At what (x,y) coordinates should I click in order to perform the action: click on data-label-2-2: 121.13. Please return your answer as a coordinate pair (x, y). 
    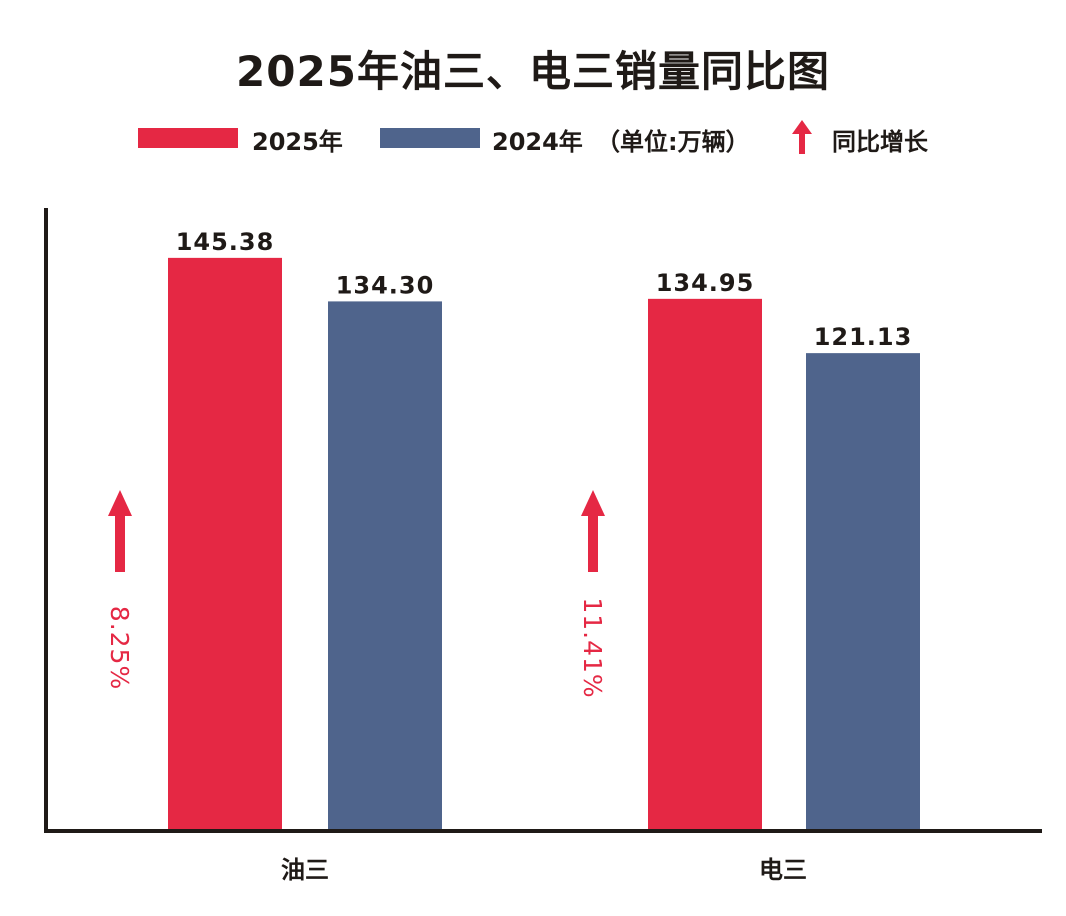
    Looking at the image, I should click on (863, 337).